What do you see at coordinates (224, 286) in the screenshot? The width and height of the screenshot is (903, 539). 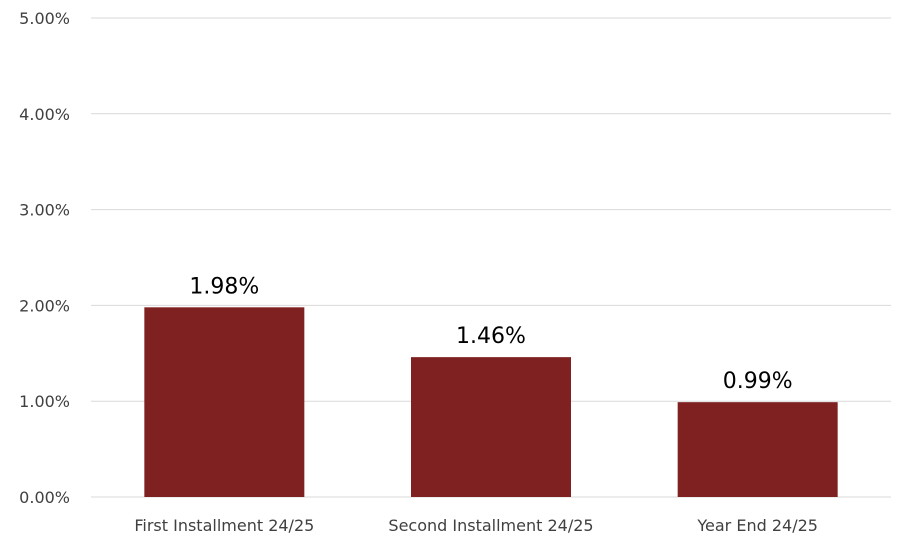 I see `data-label: 1.98%` at bounding box center [224, 286].